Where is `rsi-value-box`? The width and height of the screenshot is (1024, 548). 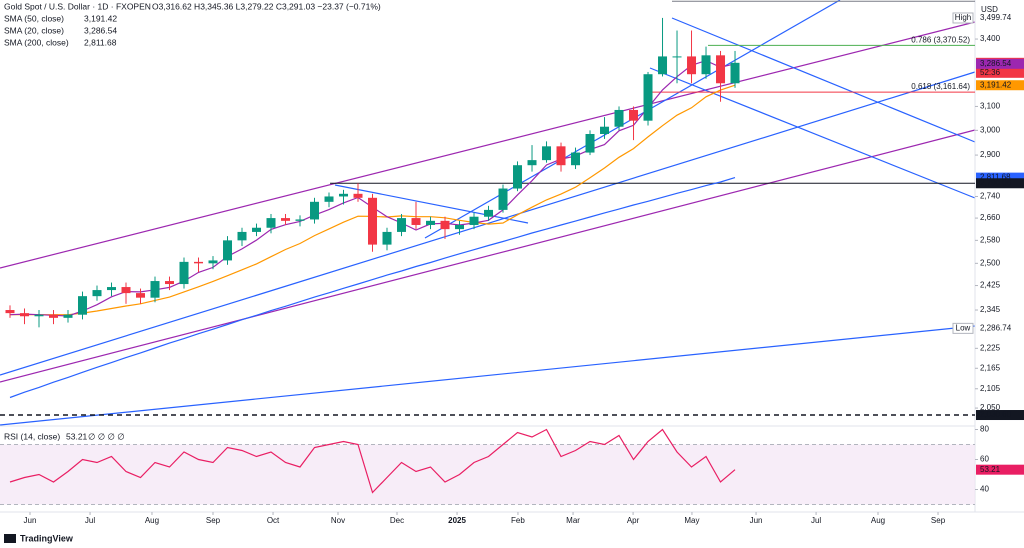
rsi-value-box is located at coordinates (1000, 469).